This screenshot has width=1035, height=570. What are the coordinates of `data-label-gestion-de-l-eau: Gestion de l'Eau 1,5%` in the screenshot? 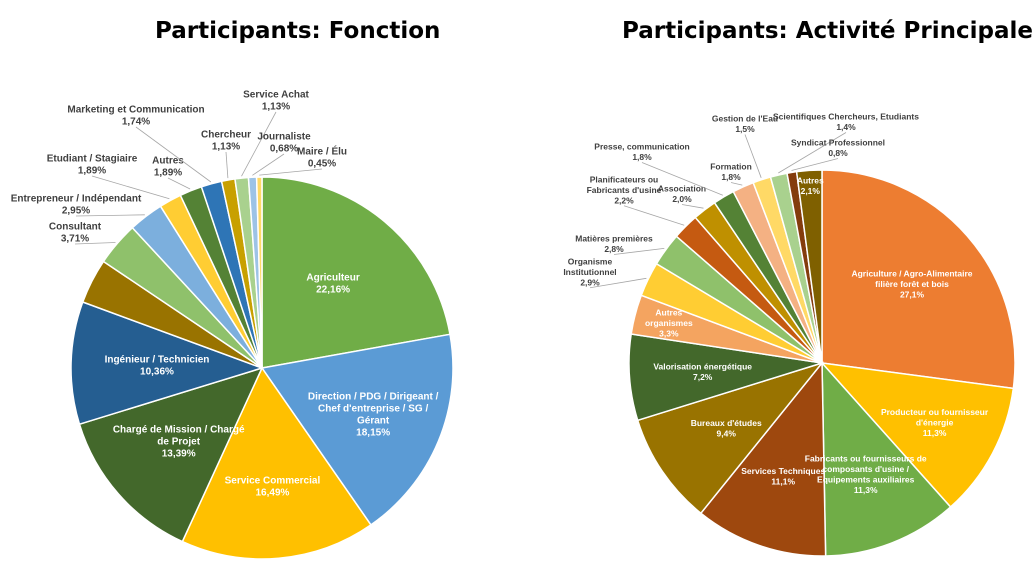 It's located at (745, 124).